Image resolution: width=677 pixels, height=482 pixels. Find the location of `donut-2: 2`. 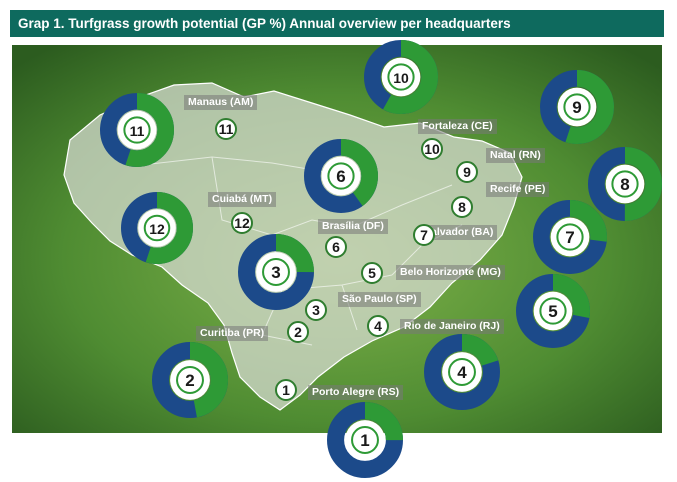

donut-2: 2 is located at coordinates (190, 379).